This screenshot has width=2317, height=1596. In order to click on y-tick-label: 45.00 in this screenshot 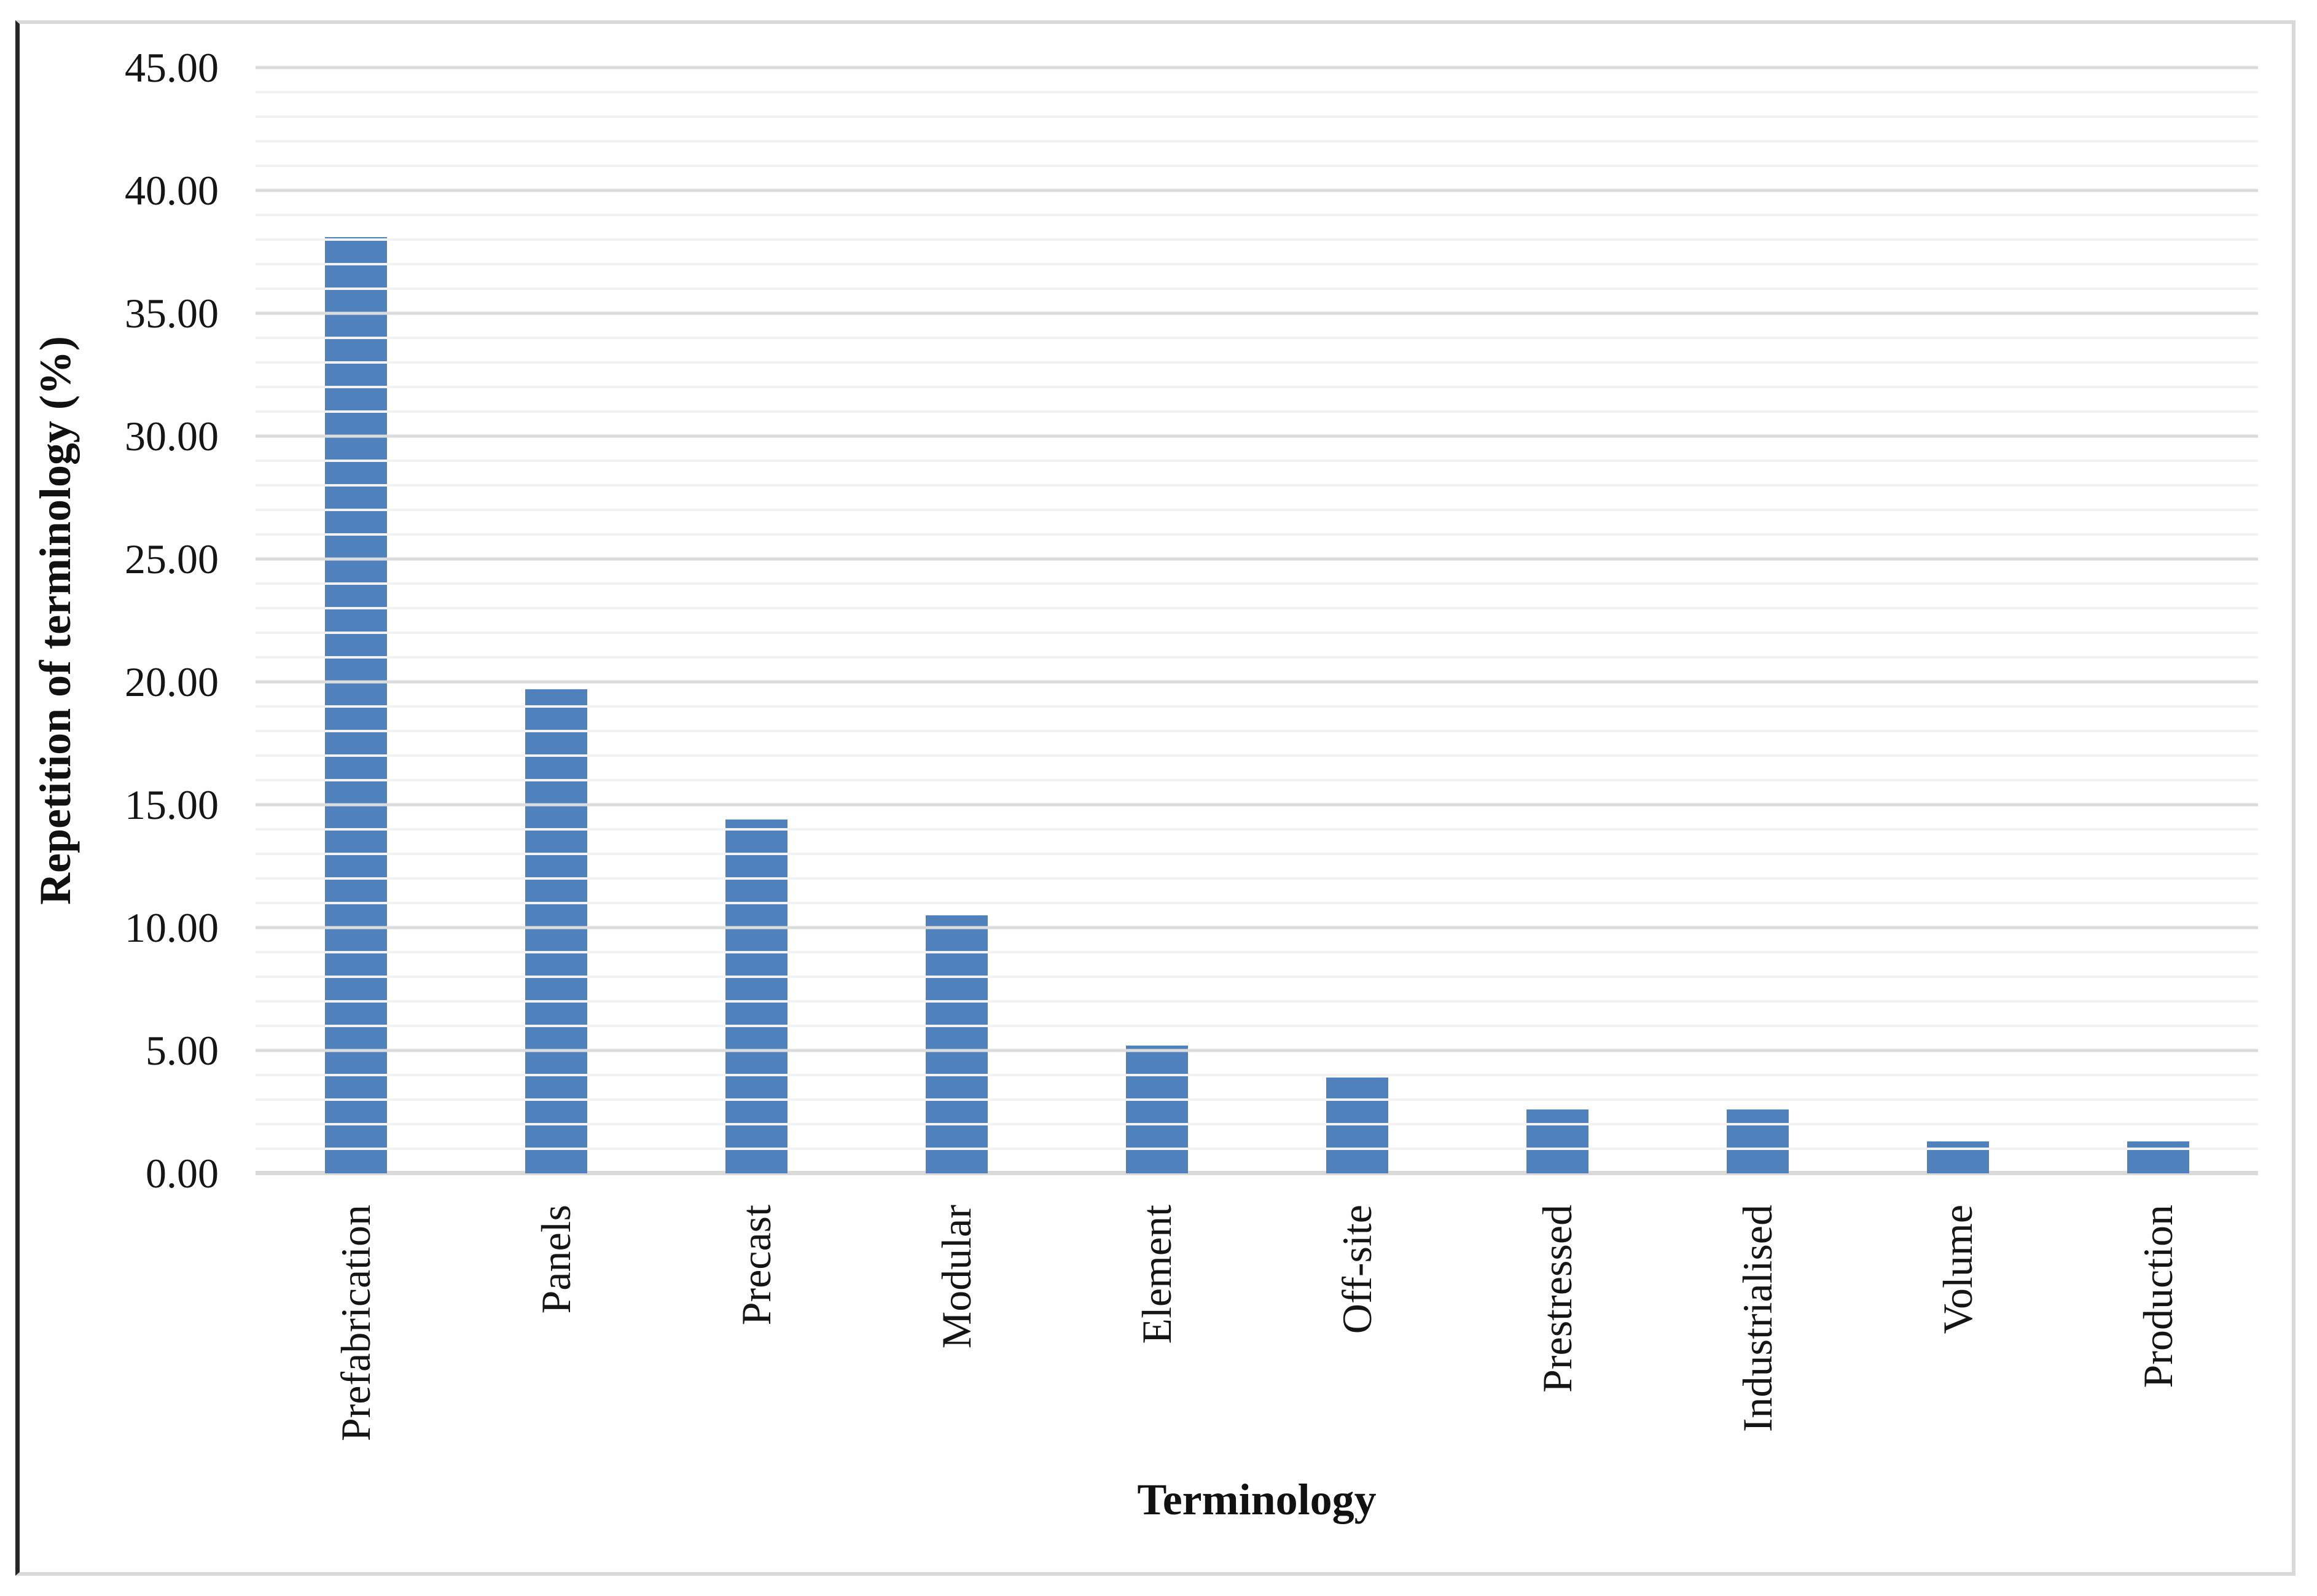, I will do `click(172, 67)`.